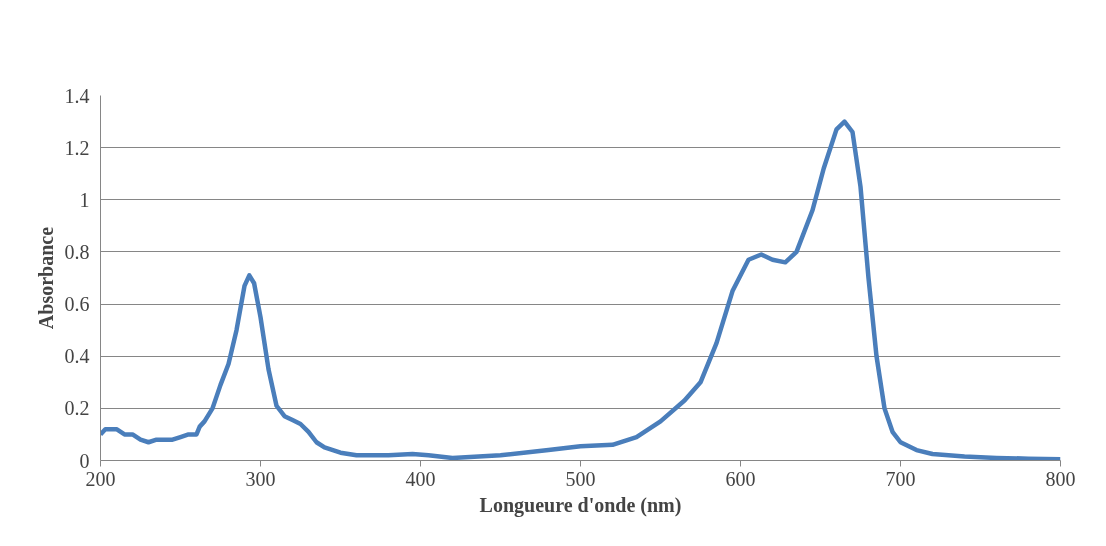 This screenshot has height=546, width=1106. What do you see at coordinates (580, 478) in the screenshot?
I see `x-tick-label: 500` at bounding box center [580, 478].